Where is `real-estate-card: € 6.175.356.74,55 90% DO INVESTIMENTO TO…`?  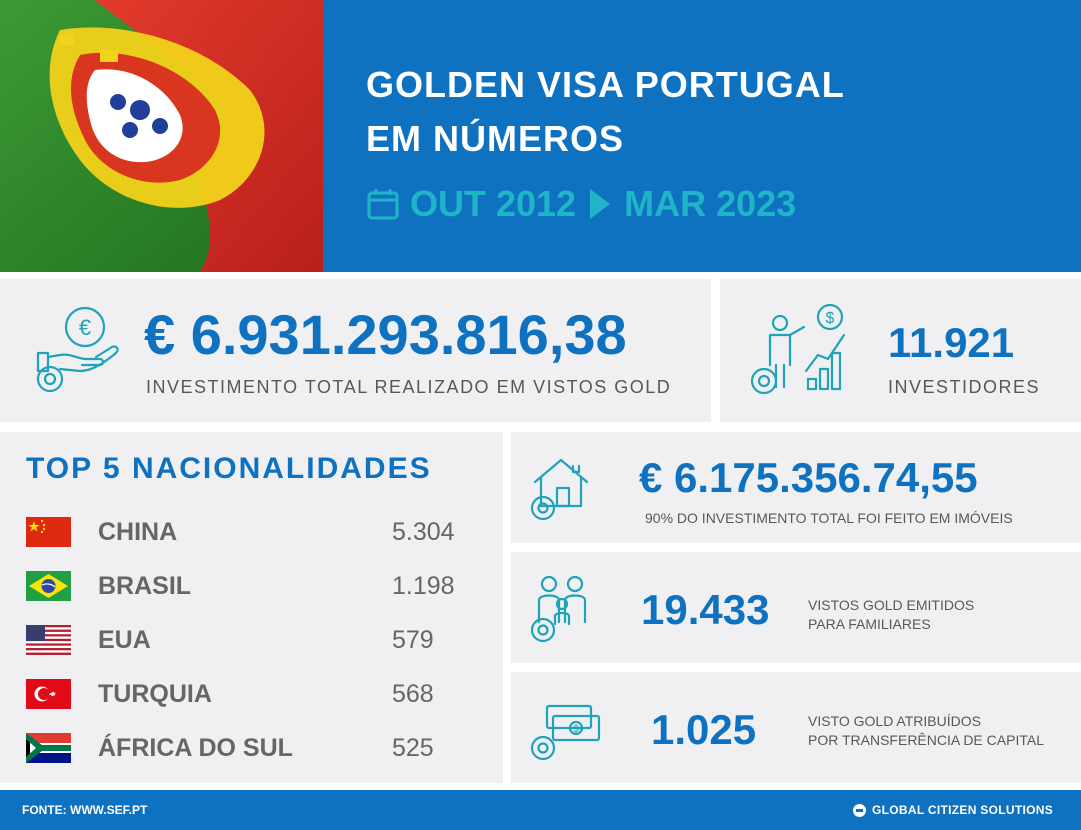 real-estate-card: € 6.175.356.74,55 90% DO INVESTIMENTO TO… is located at coordinates (796, 487).